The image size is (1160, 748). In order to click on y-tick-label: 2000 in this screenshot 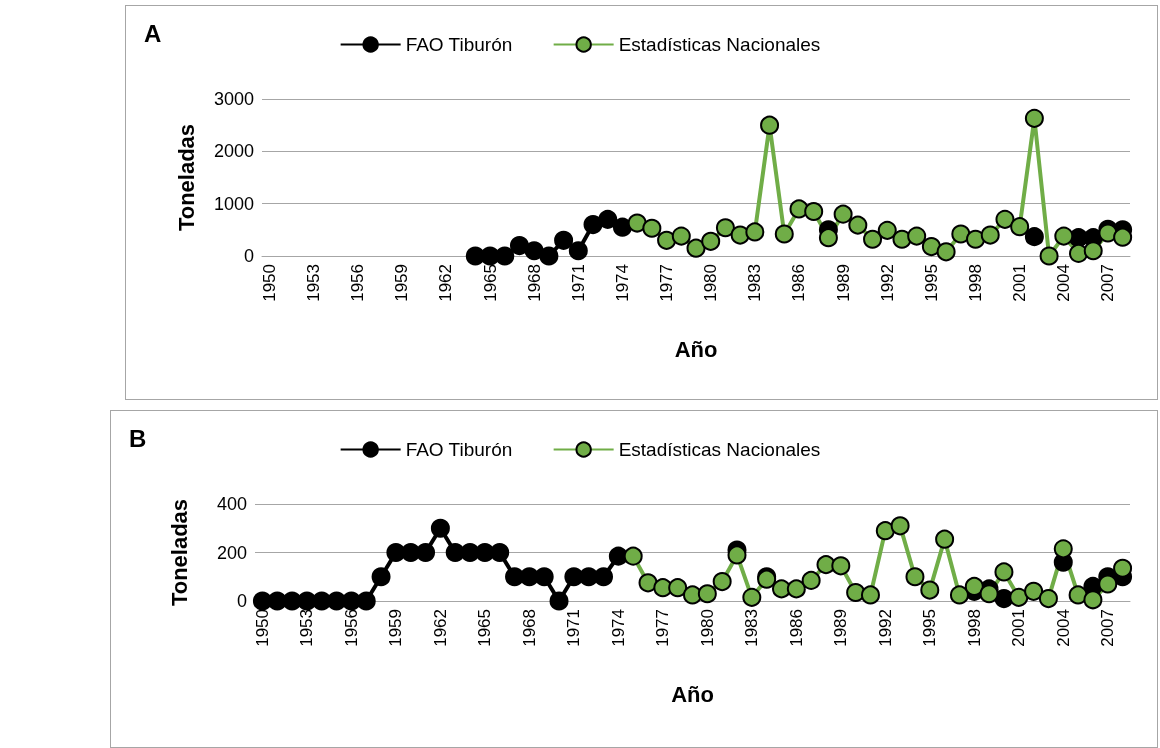, I will do `click(233, 151)`.